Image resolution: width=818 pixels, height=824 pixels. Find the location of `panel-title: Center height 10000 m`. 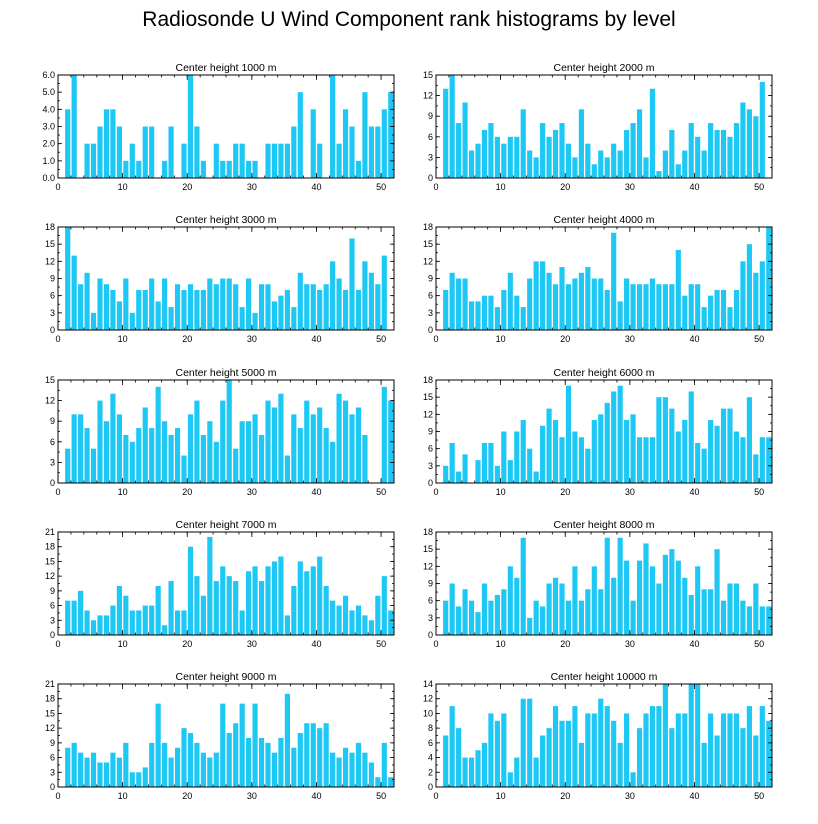

panel-title: Center height 10000 m is located at coordinates (604, 677).